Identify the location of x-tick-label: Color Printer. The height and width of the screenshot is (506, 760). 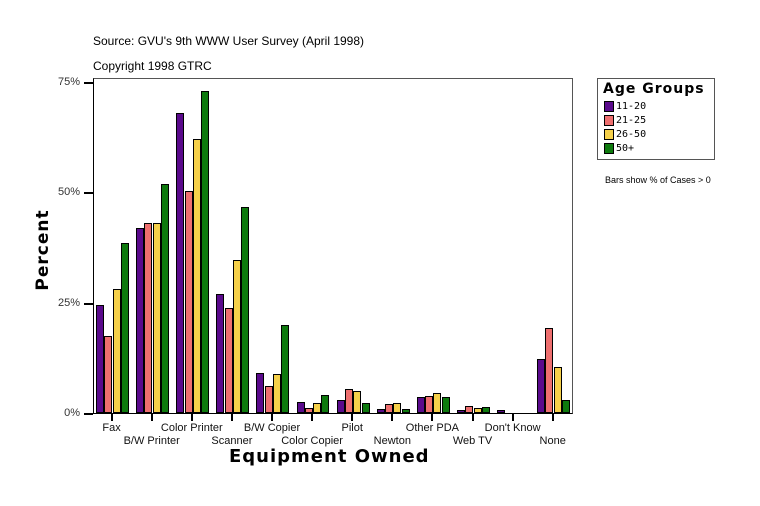
(191, 428).